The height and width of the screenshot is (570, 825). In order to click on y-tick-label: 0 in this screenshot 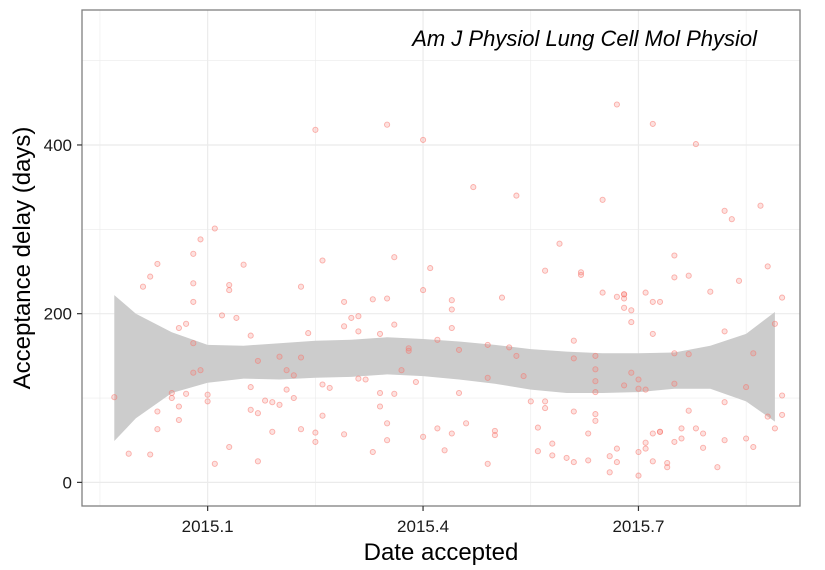, I will do `click(67, 482)`.